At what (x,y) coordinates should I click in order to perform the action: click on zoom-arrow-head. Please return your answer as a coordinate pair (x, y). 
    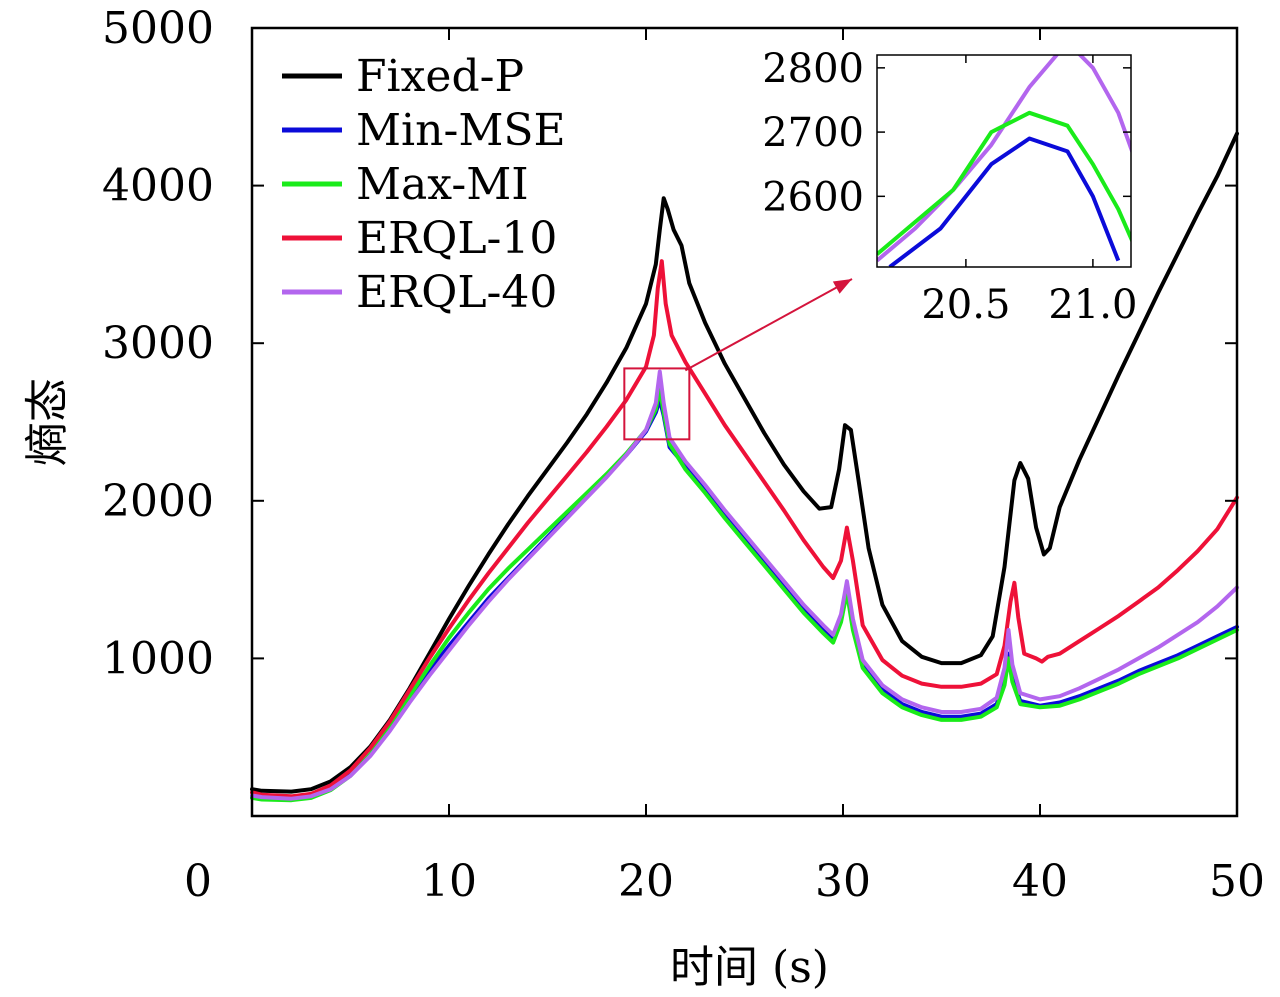
    Looking at the image, I should click on (842, 286).